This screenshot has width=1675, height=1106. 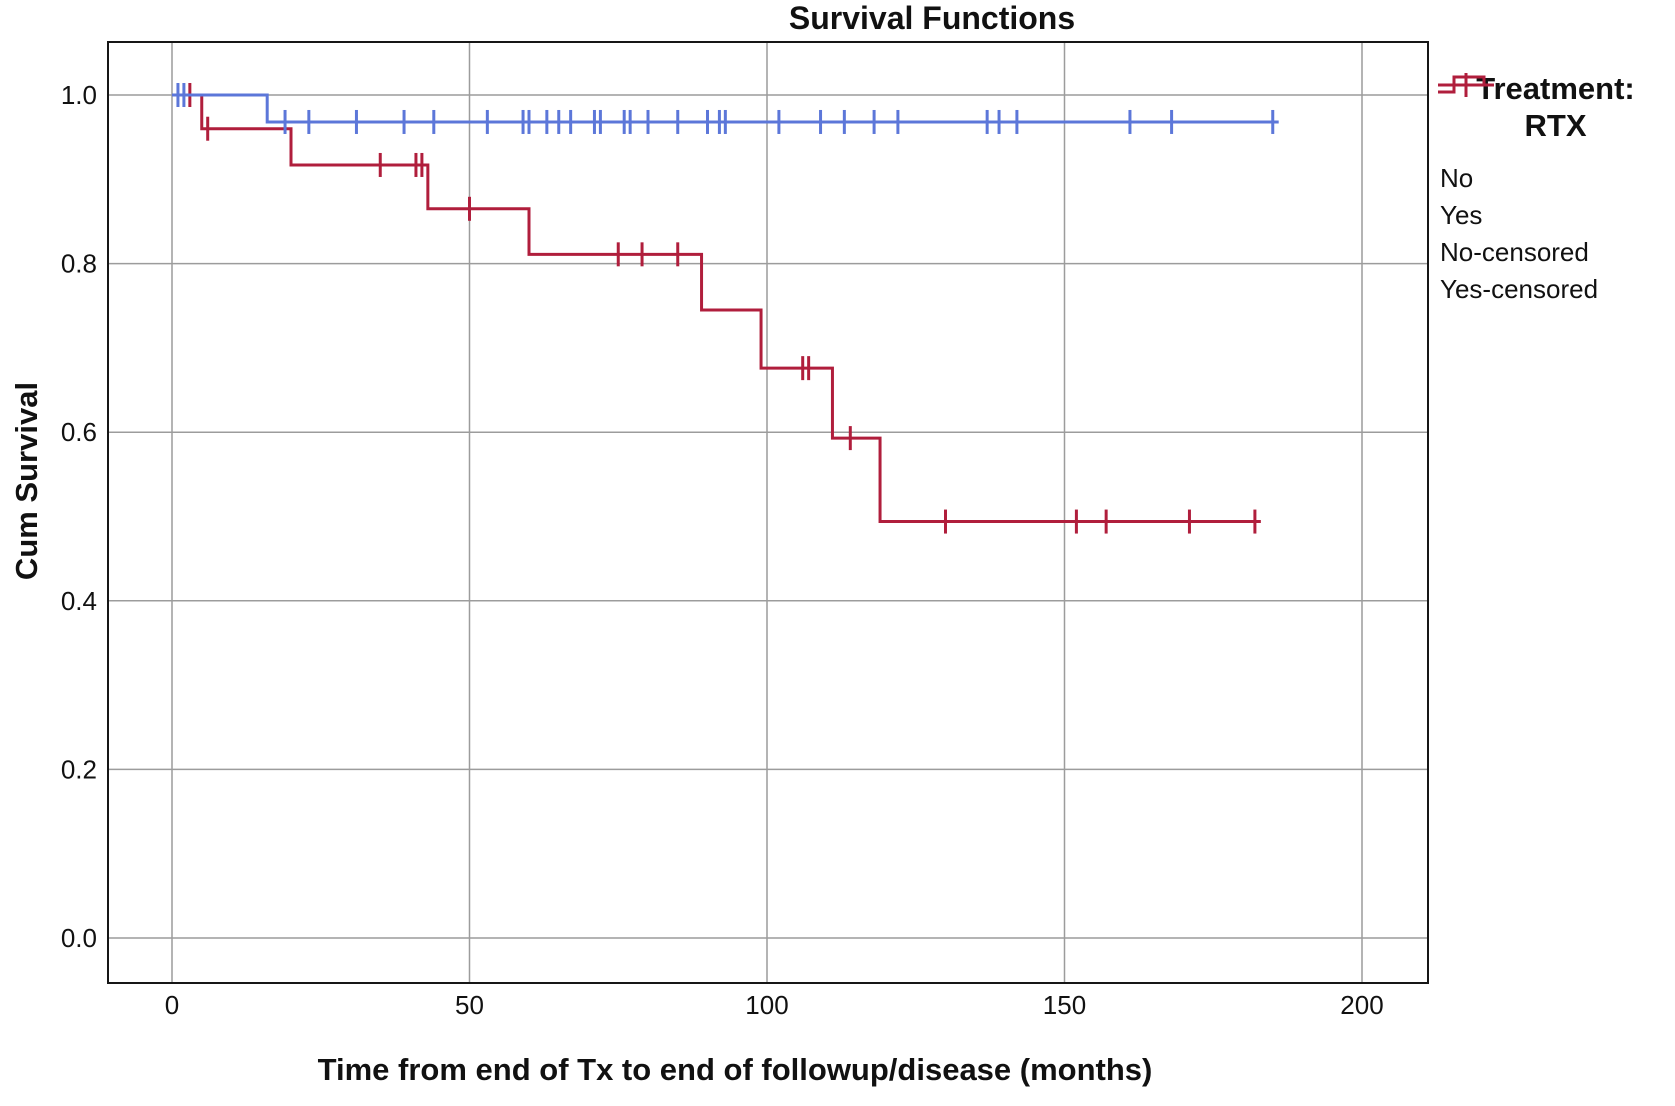 What do you see at coordinates (1555, 107) in the screenshot?
I see `legend-title: Treatment: RTX` at bounding box center [1555, 107].